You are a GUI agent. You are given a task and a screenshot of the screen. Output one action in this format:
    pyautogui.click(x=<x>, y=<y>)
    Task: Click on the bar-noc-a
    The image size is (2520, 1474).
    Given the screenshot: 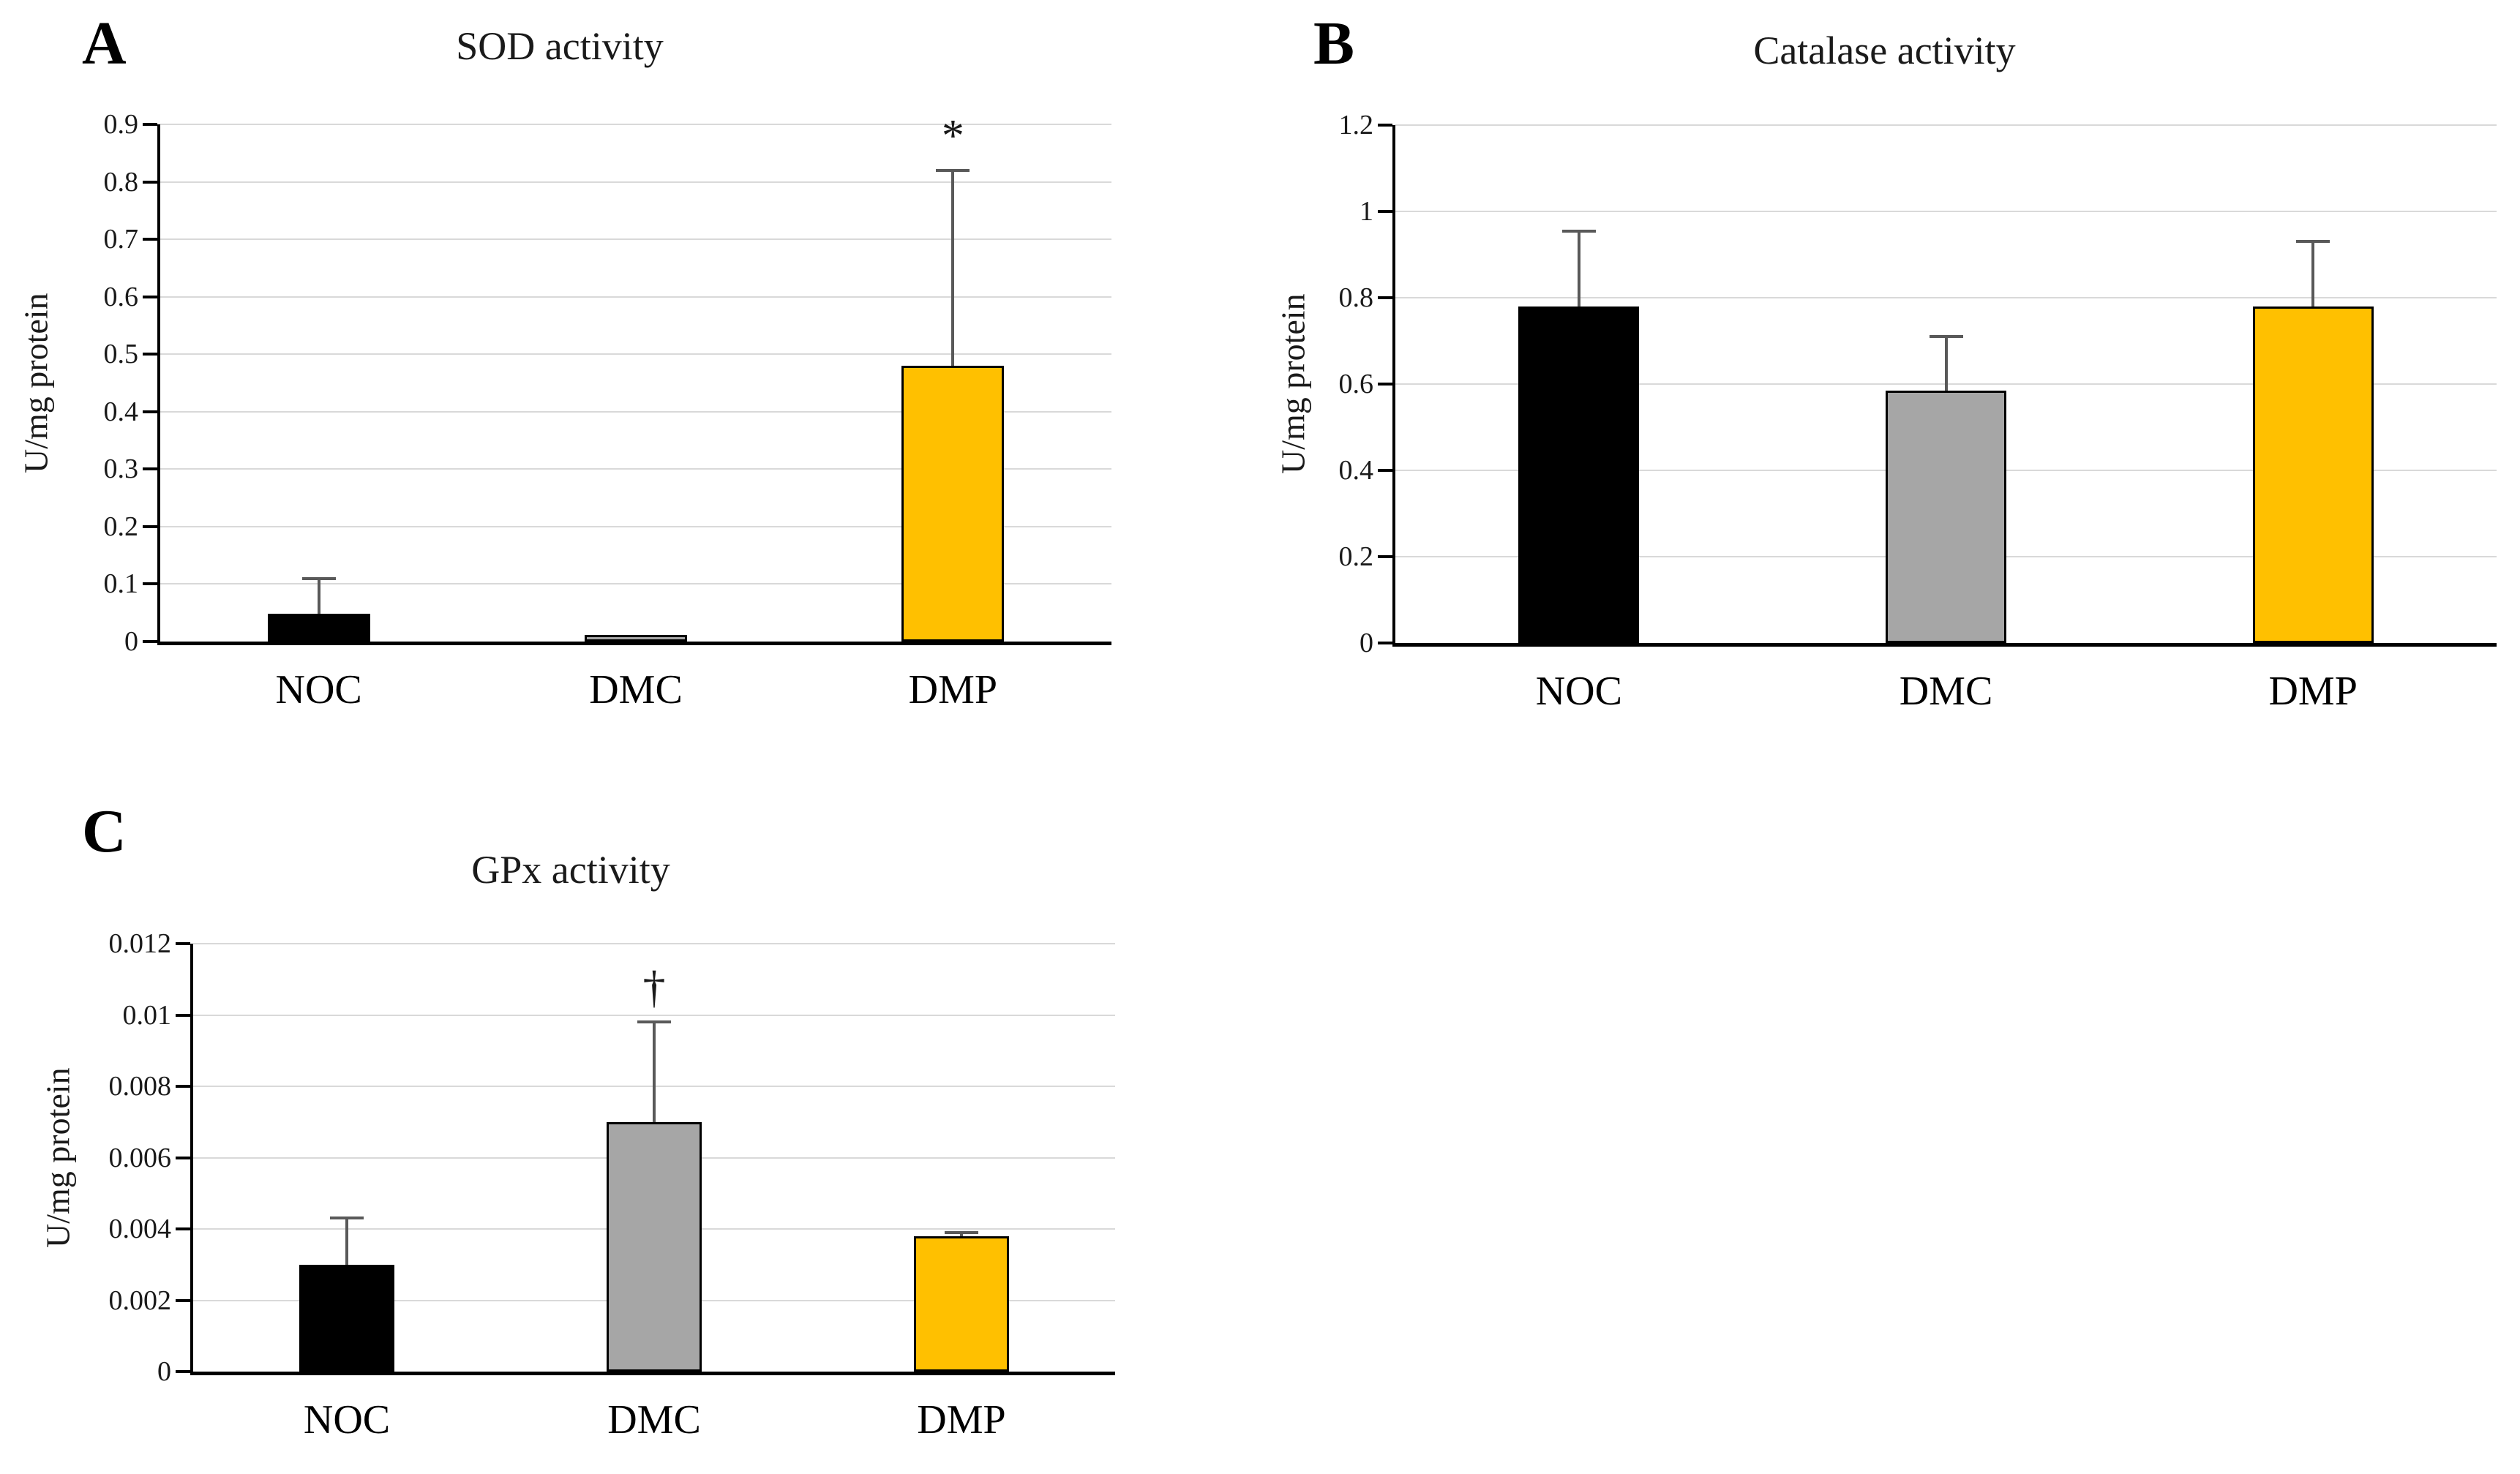 What is the action you would take?
    pyautogui.click(x=318, y=628)
    